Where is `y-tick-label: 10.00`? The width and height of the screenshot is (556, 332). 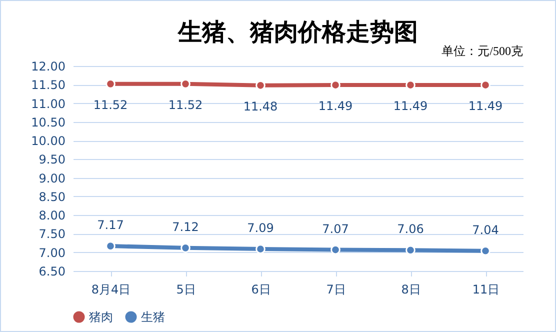
y-tick-label: 10.00 is located at coordinates (48, 141).